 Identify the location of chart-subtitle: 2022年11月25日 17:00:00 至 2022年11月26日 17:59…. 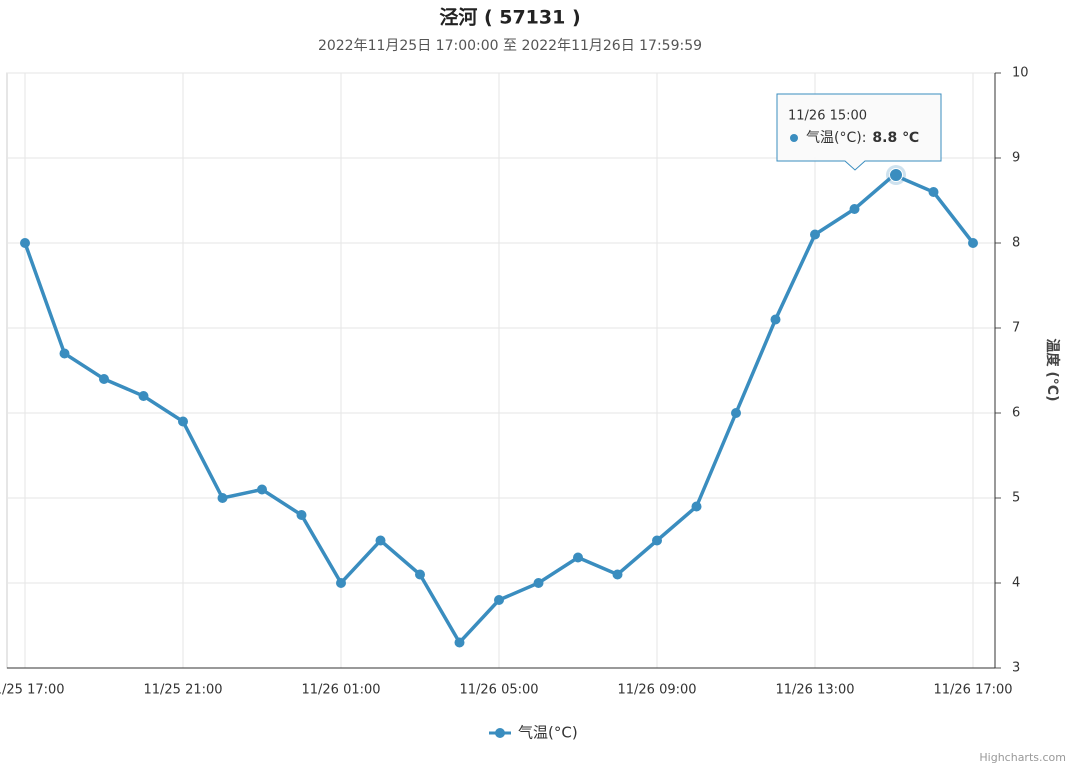
(510, 46).